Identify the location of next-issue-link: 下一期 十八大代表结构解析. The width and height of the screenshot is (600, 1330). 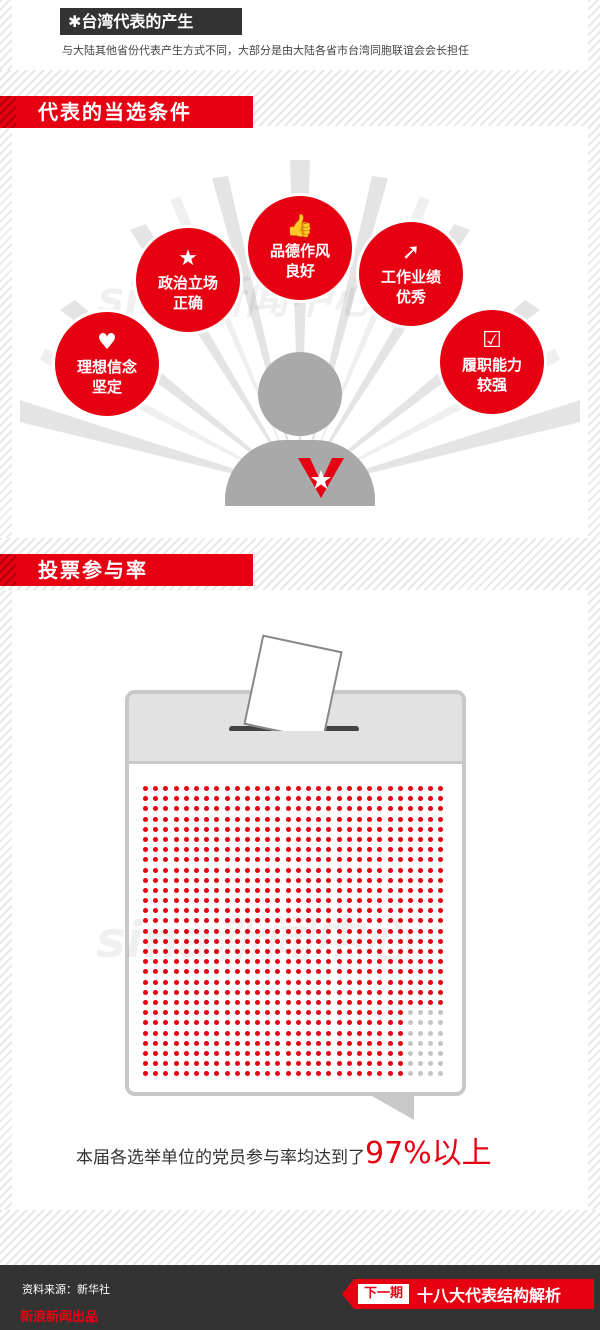
(468, 1294).